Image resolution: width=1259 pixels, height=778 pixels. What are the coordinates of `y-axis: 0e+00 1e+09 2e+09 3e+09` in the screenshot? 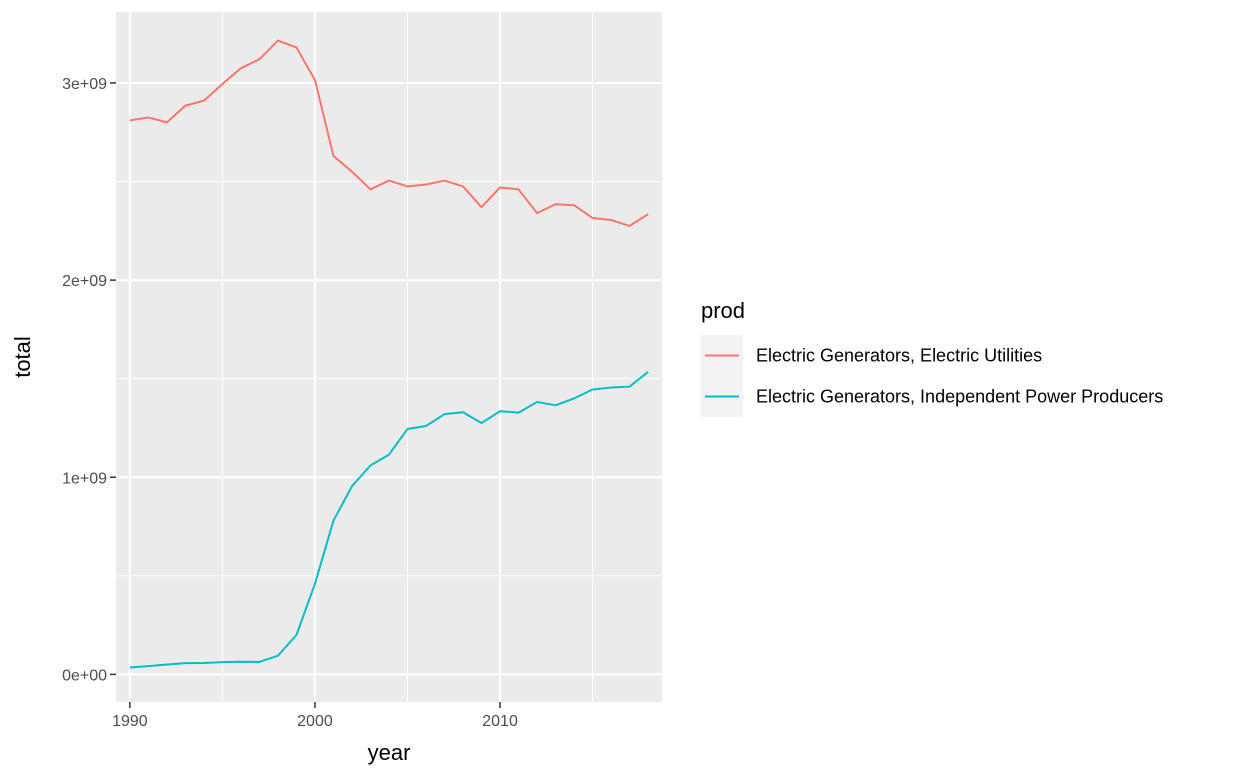 It's located at (89, 380).